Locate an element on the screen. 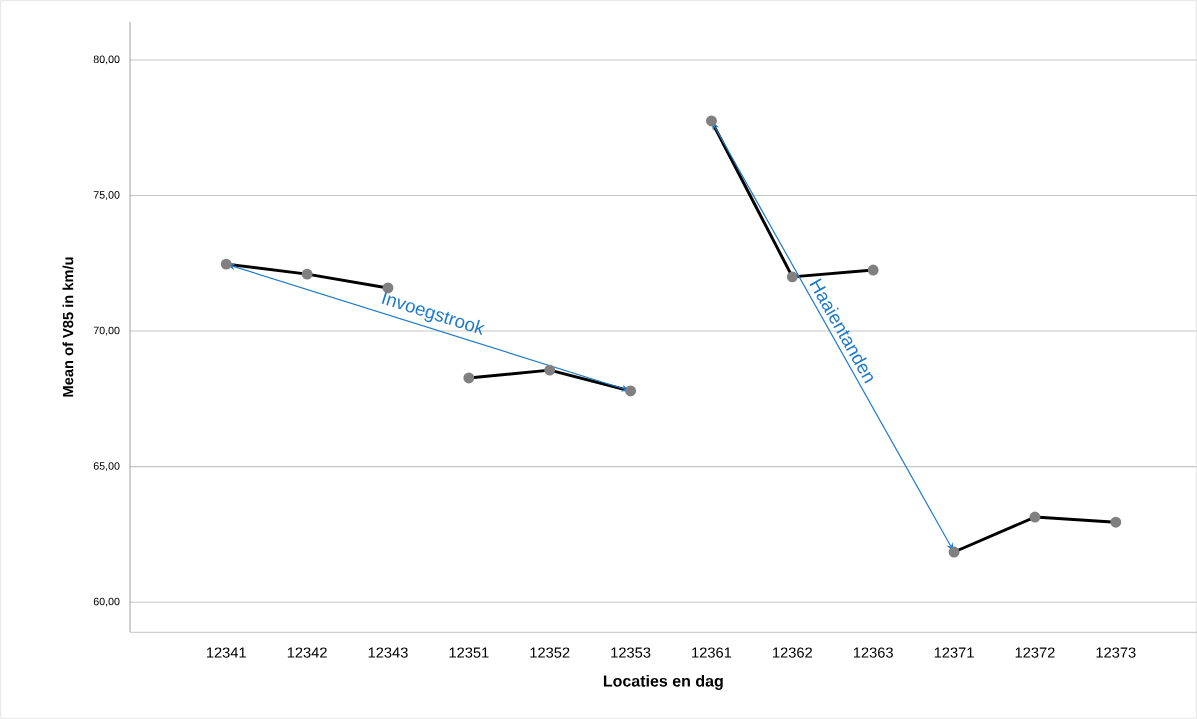 Image resolution: width=1197 pixels, height=719 pixels. x-tick-label: 12343 is located at coordinates (388, 652).